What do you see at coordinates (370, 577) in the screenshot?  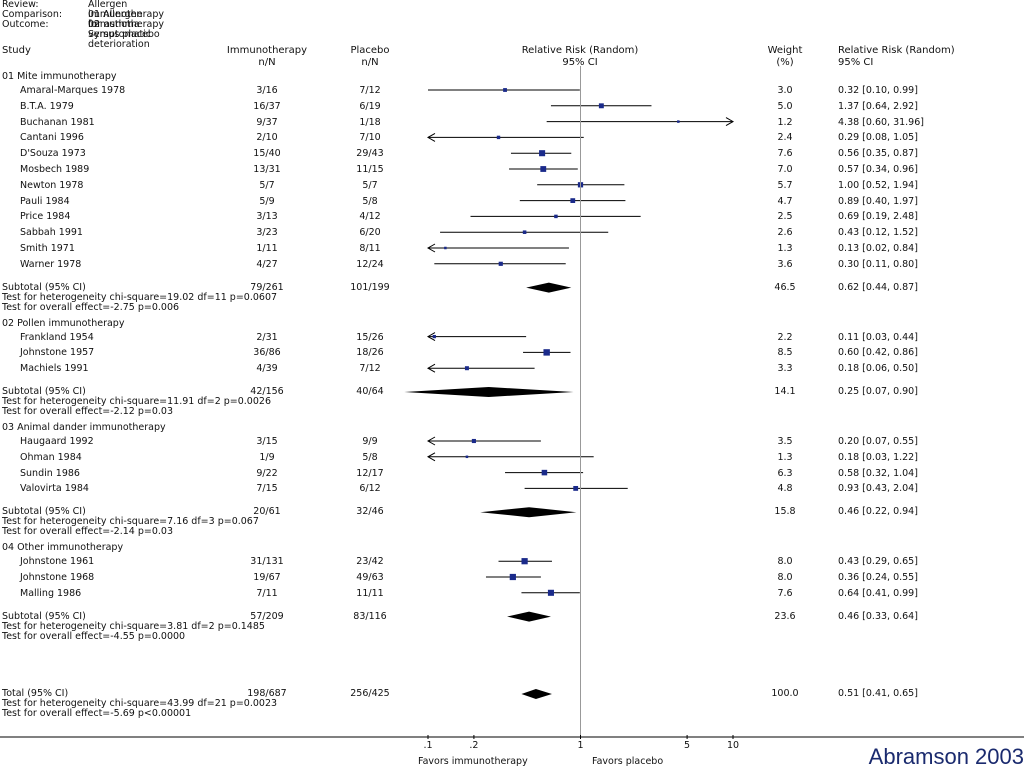 I see `study-placebo-count: 49/63` at bounding box center [370, 577].